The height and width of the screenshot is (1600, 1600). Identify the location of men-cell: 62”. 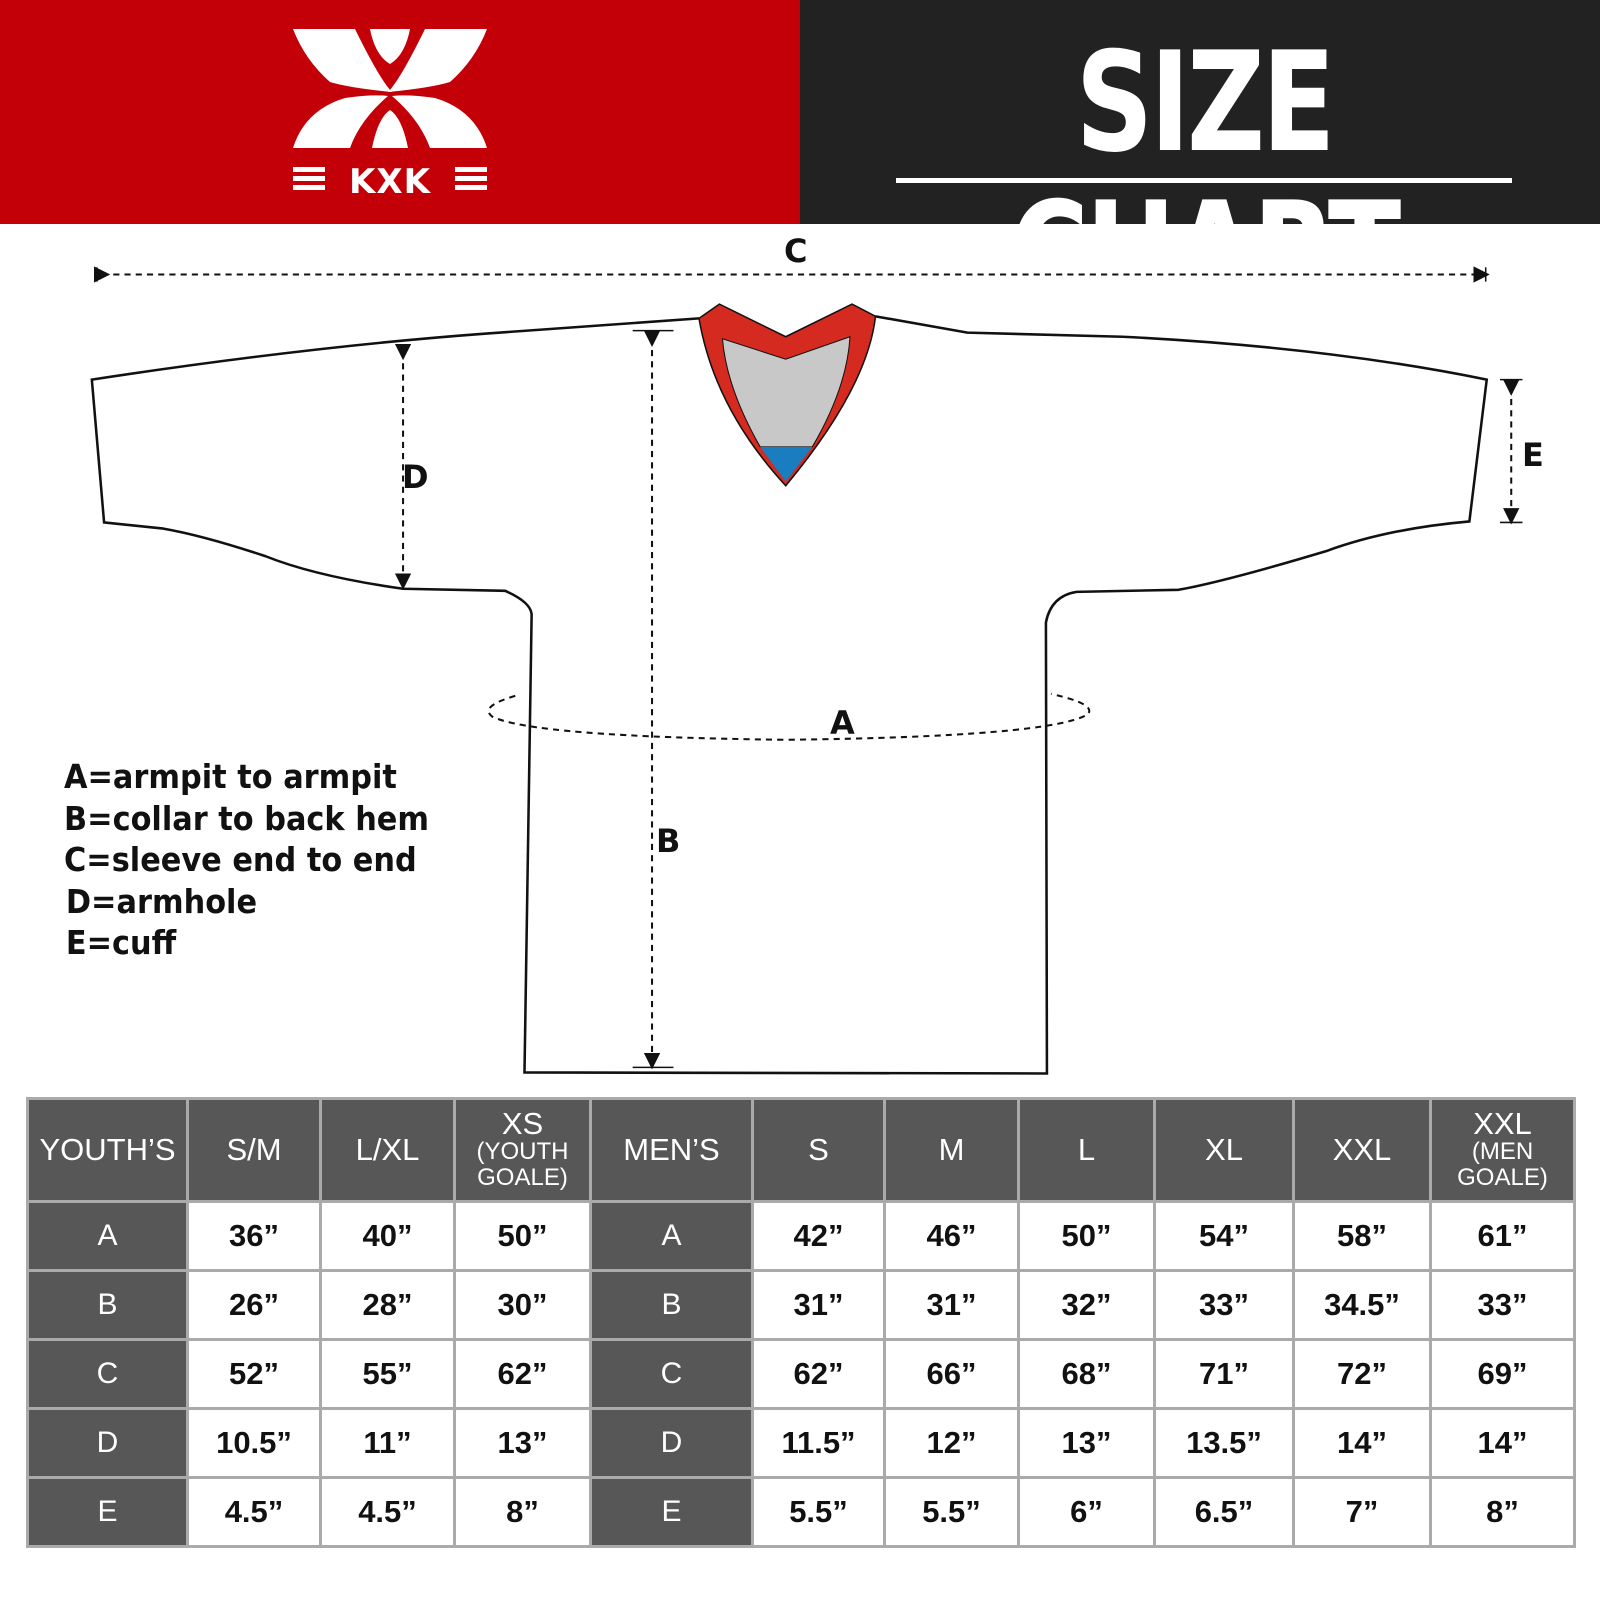
(818, 1374).